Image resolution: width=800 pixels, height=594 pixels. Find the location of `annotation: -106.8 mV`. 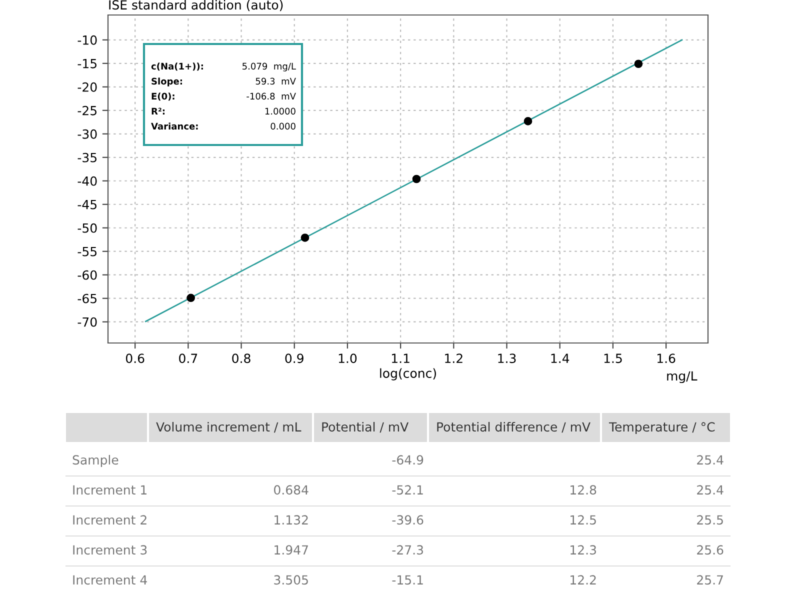

annotation: -106.8 mV is located at coordinates (271, 96).